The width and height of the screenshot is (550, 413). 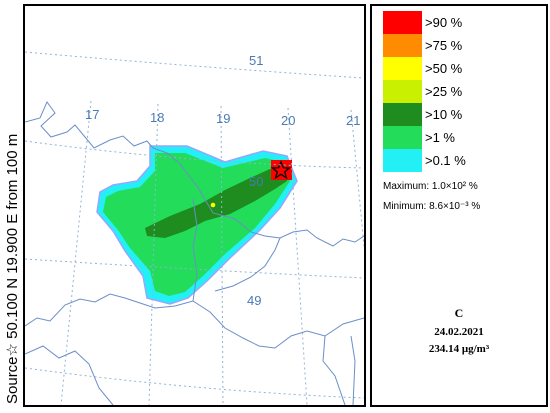 What do you see at coordinates (353, 120) in the screenshot?
I see `lon-label: 21` at bounding box center [353, 120].